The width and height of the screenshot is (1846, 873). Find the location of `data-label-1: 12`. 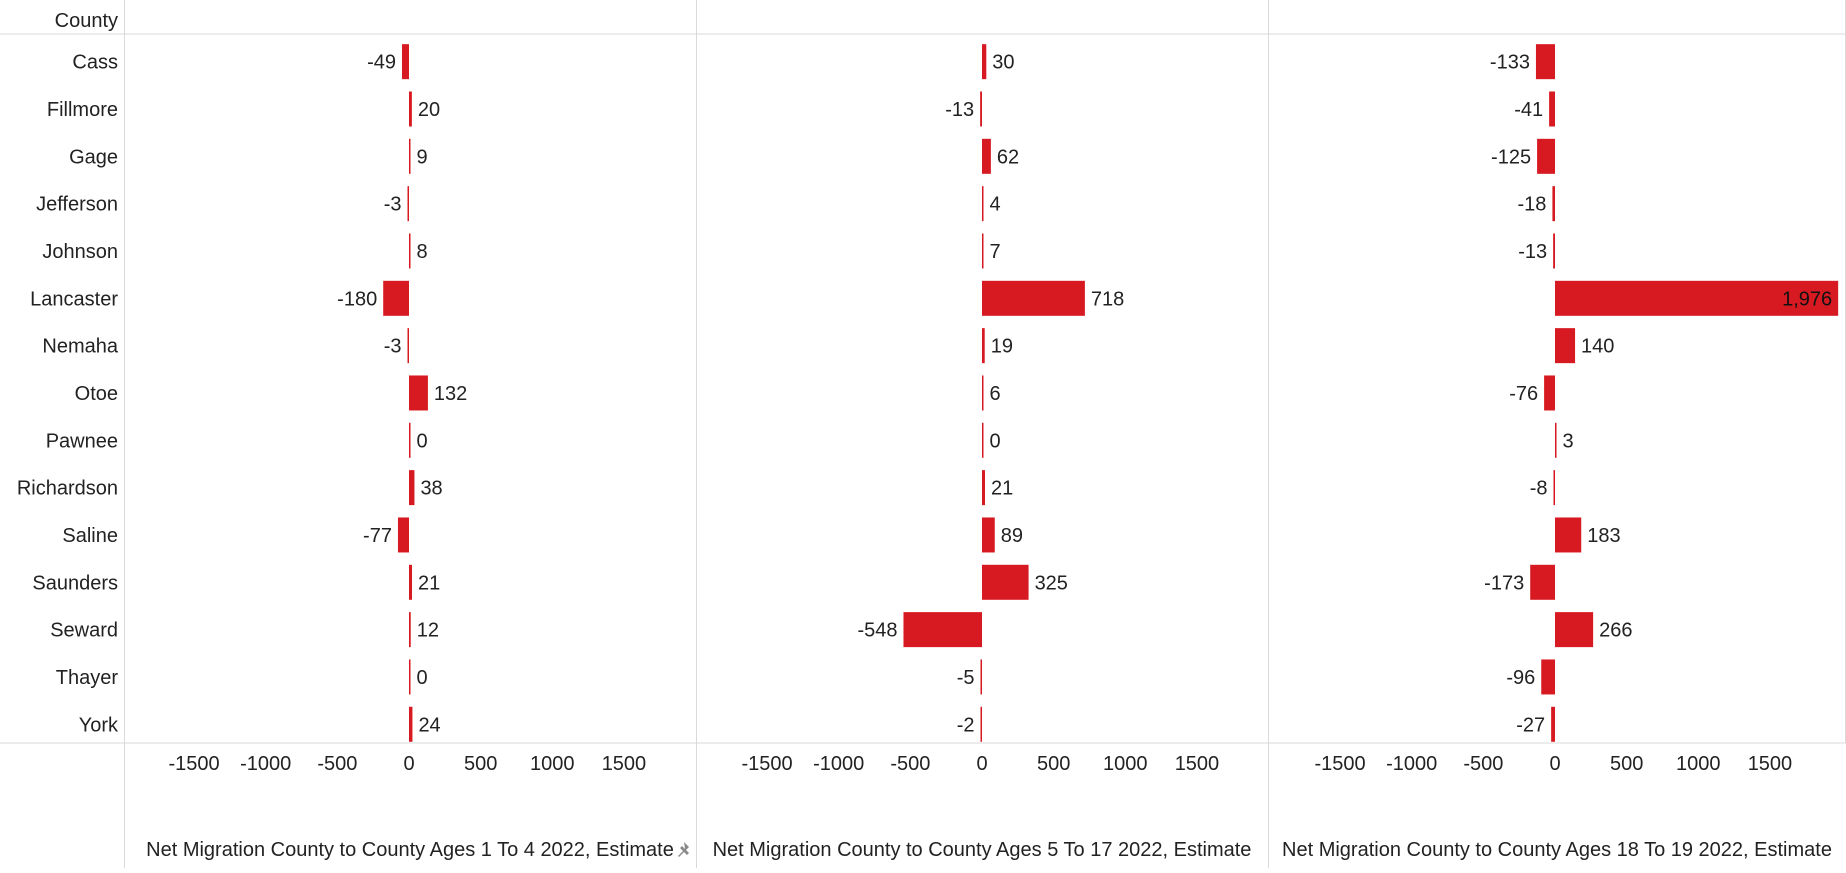

data-label-1: 12 is located at coordinates (428, 631).